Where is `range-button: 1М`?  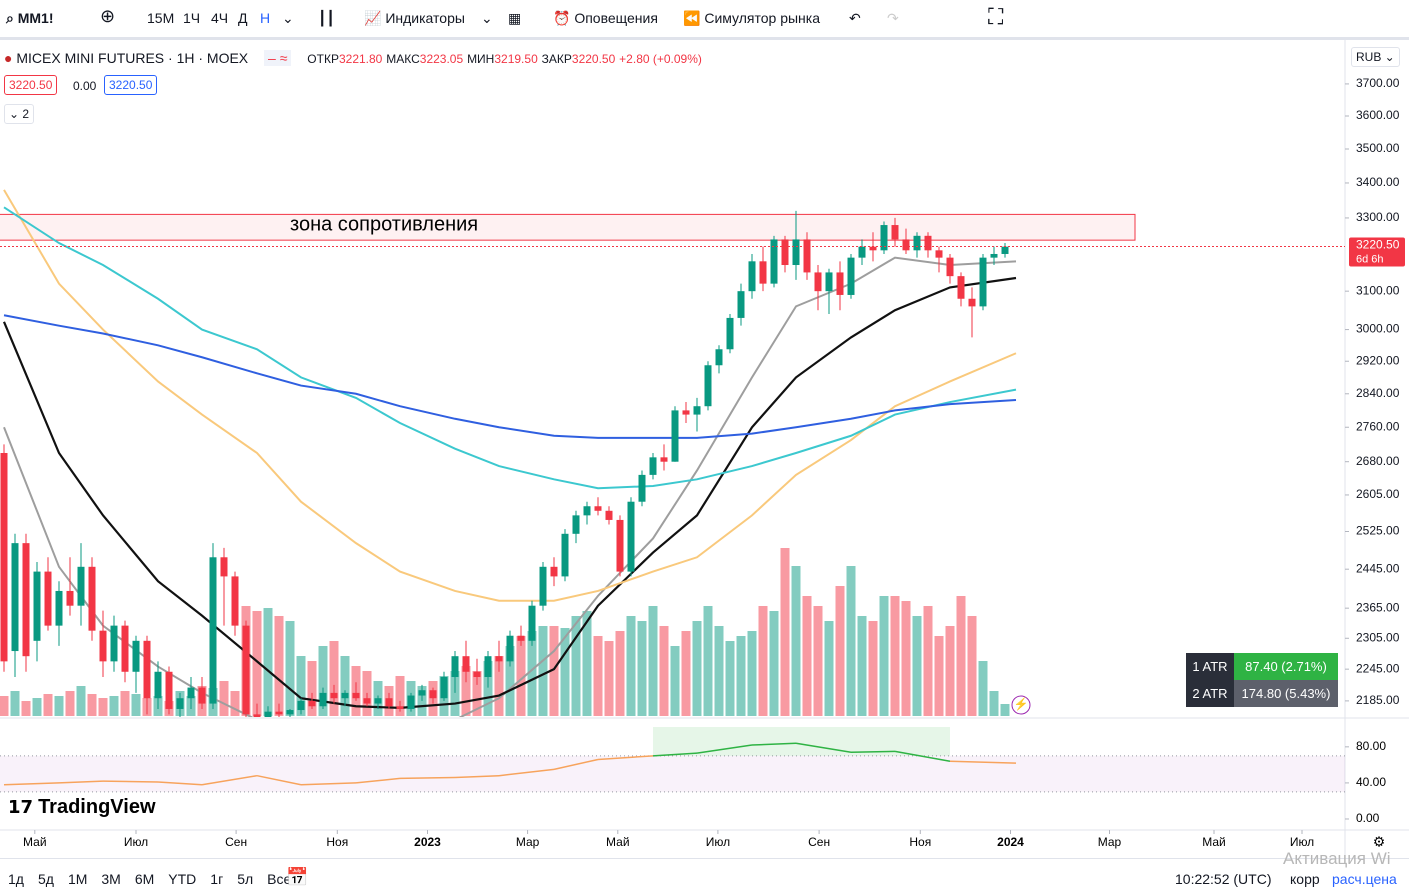
range-button: 1М is located at coordinates (77, 879).